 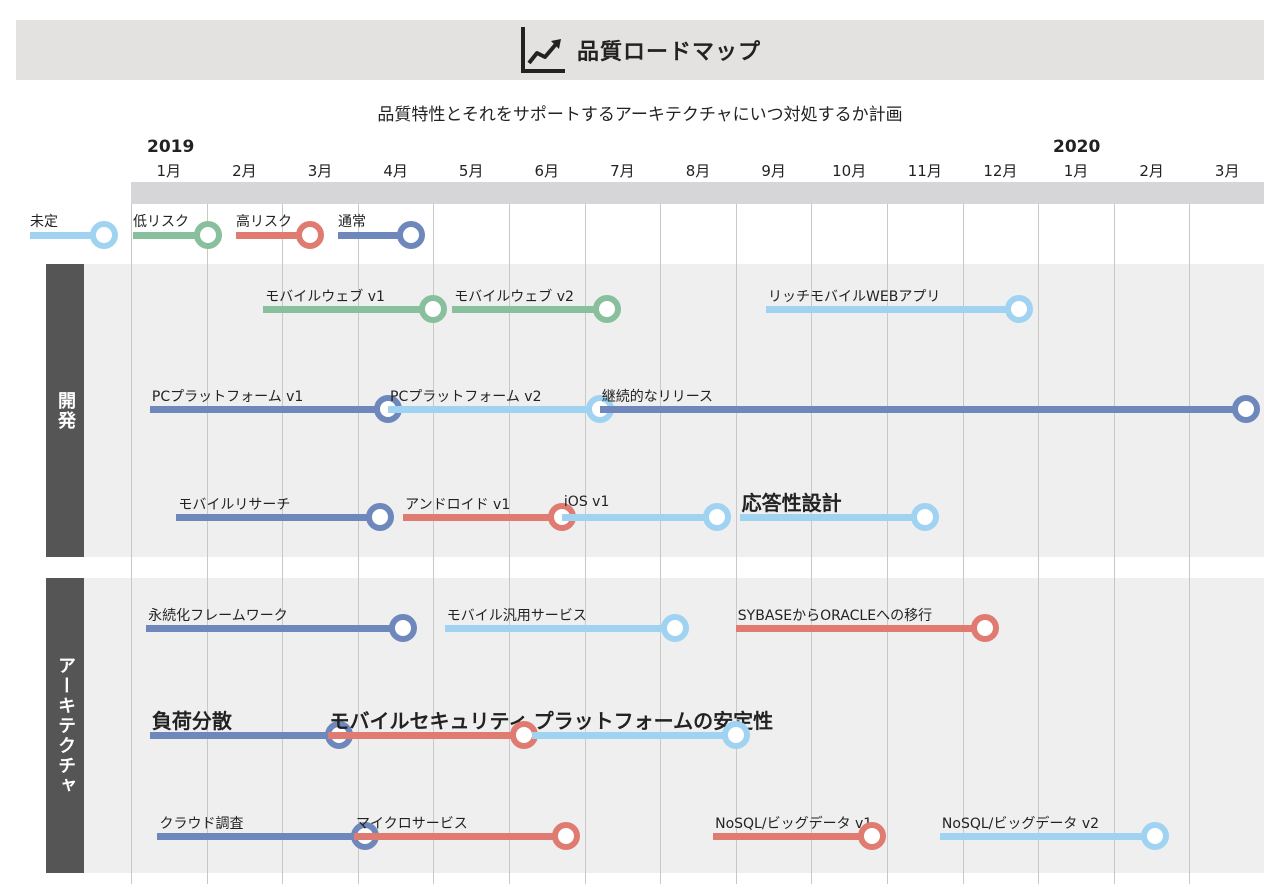 What do you see at coordinates (1020, 824) in the screenshot?
I see `item-label: NoSQL/ビッグデータ v2` at bounding box center [1020, 824].